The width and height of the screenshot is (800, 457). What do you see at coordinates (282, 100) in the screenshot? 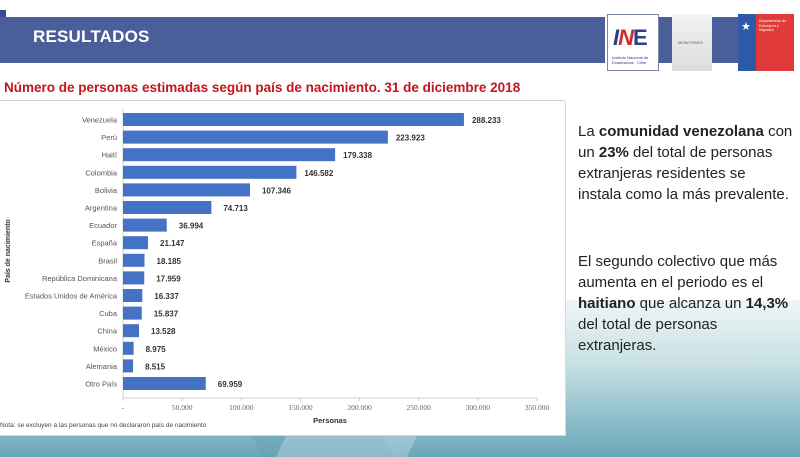
I see `divider` at bounding box center [282, 100].